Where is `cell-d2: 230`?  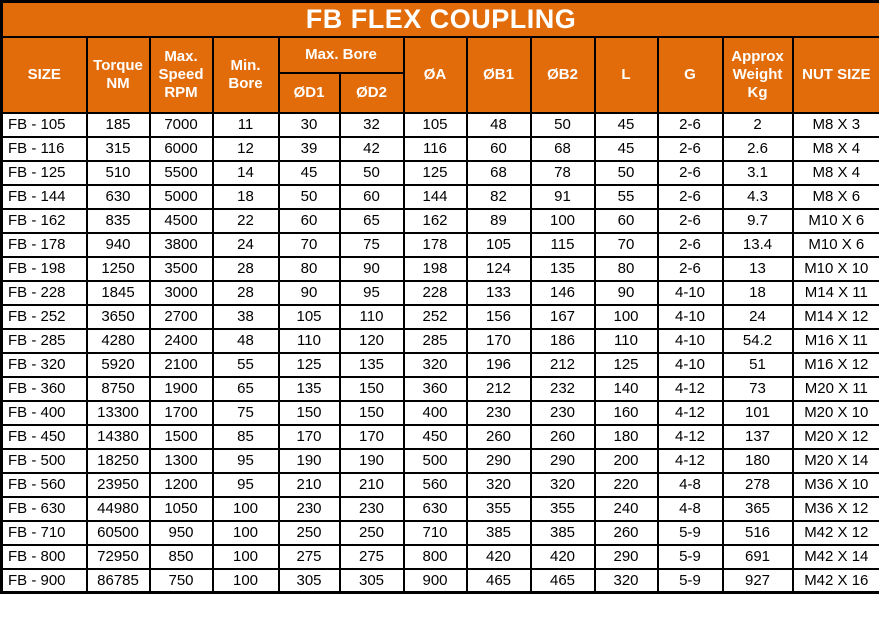 cell-d2: 230 is located at coordinates (371, 508).